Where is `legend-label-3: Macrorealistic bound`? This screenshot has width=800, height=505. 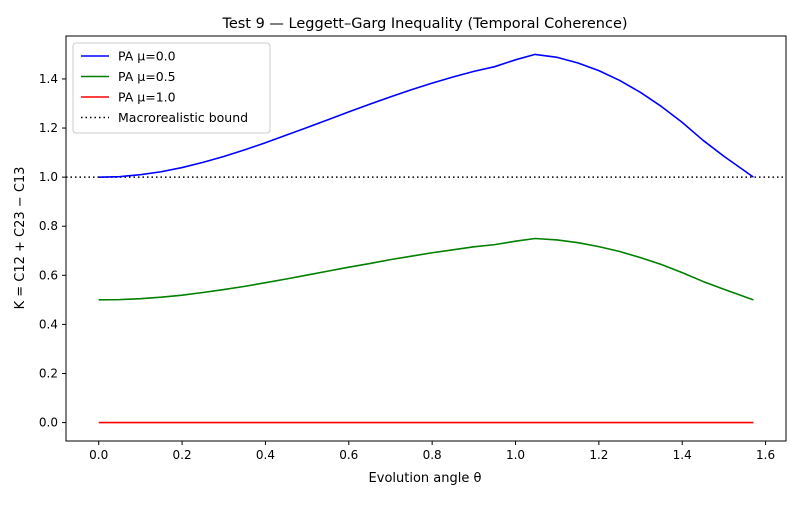 legend-label-3: Macrorealistic bound is located at coordinates (183, 117).